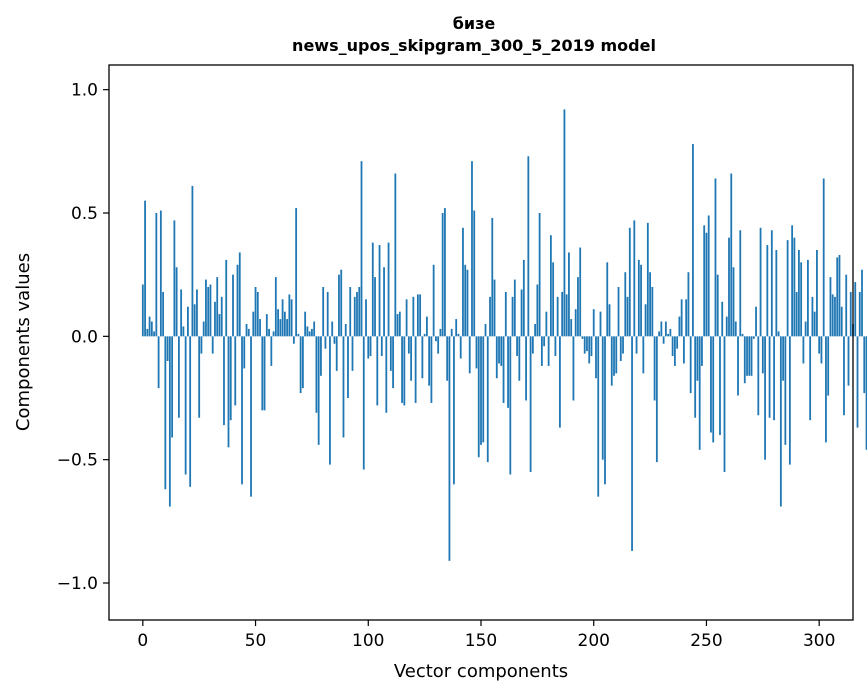  What do you see at coordinates (594, 641) in the screenshot?
I see `x-tick-label: 200` at bounding box center [594, 641].